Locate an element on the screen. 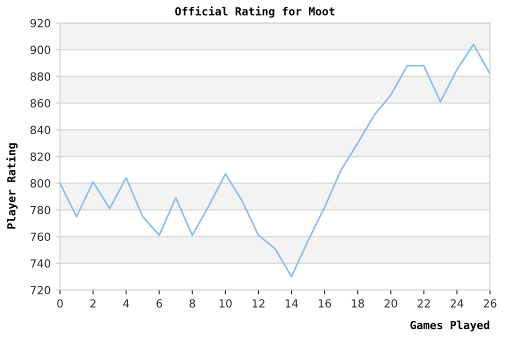 This screenshot has width=510, height=340. x-tick-label: 16 is located at coordinates (324, 303).